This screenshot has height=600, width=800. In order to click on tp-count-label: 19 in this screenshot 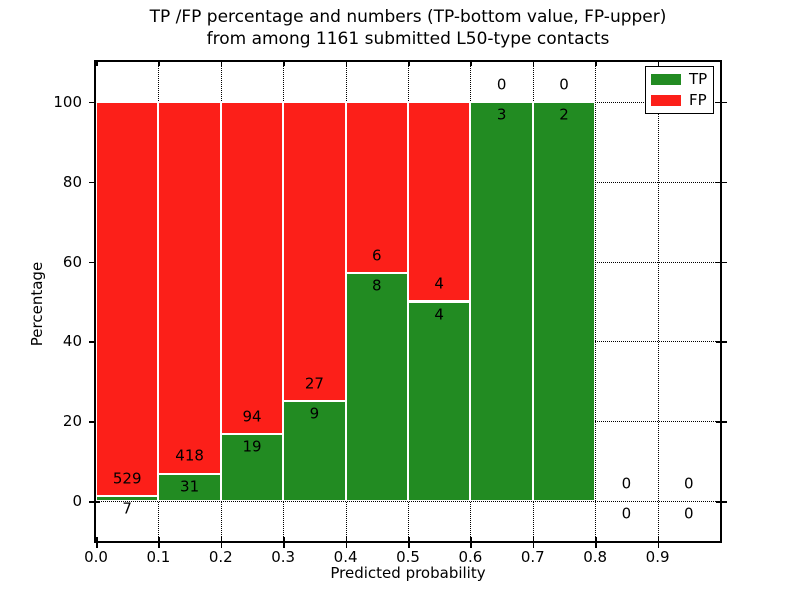, I will do `click(252, 446)`.